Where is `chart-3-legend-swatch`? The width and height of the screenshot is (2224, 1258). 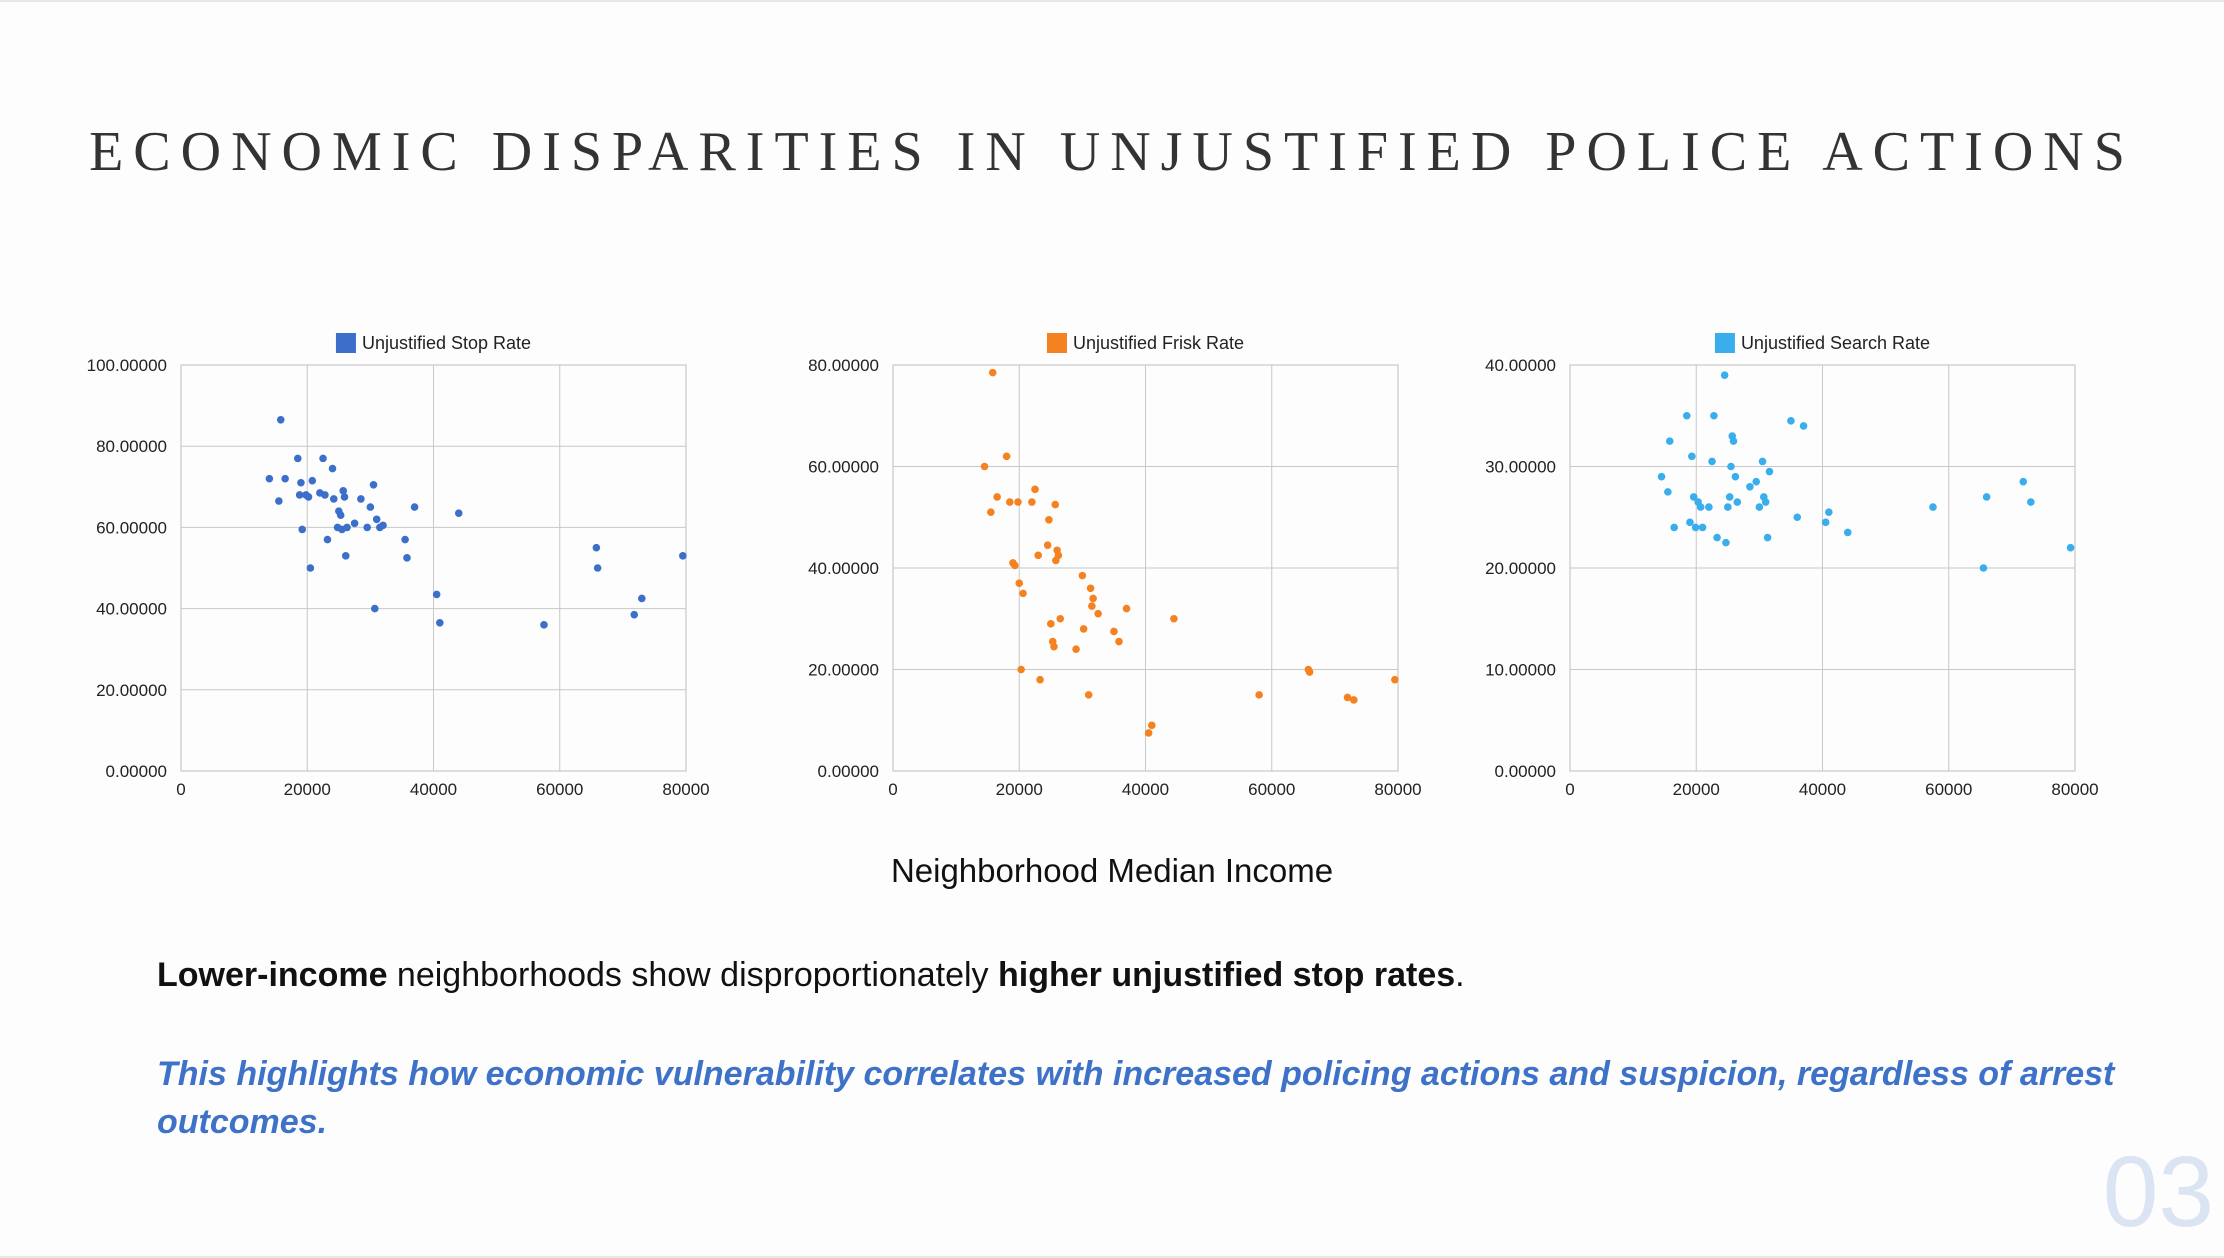
chart-3-legend-swatch is located at coordinates (1724, 343).